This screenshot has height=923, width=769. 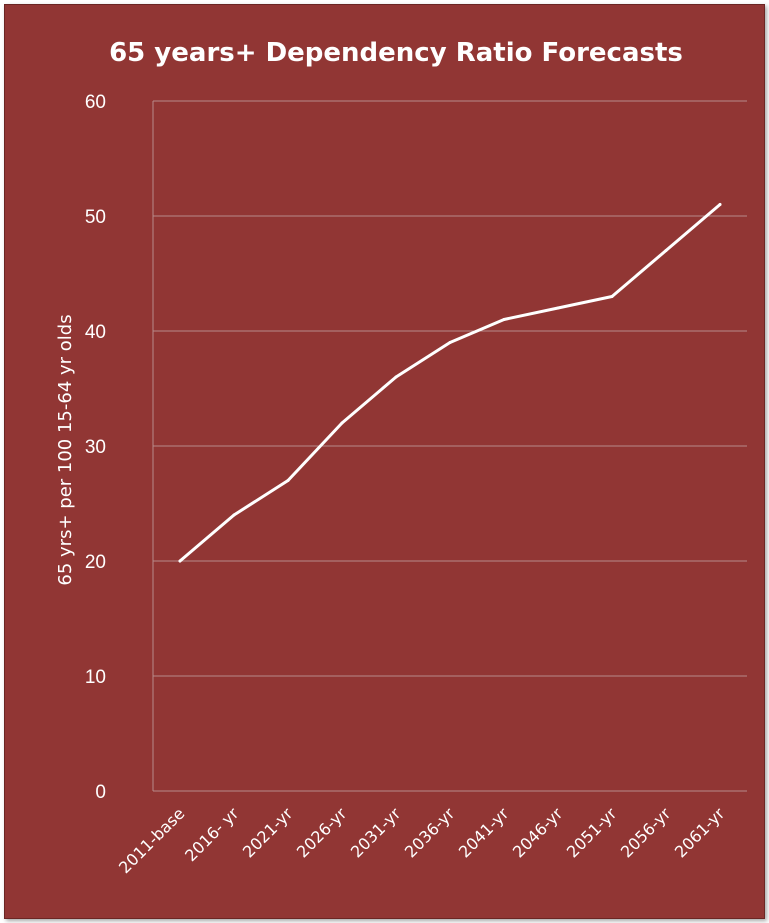 I want to click on y-tick-label: 10, so click(x=95, y=677).